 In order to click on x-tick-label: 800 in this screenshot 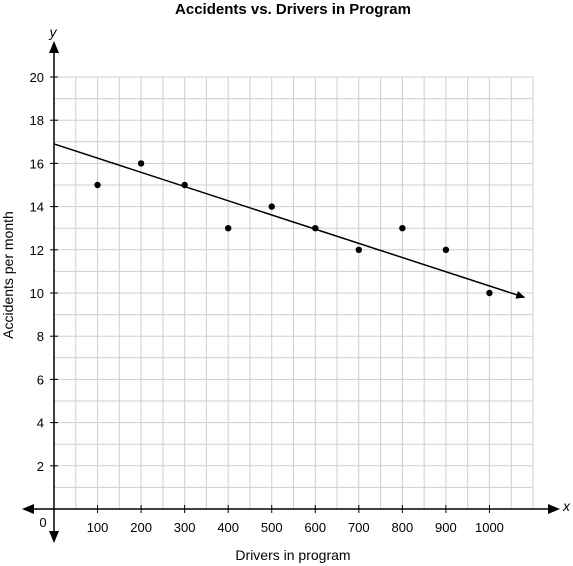, I will do `click(403, 527)`.